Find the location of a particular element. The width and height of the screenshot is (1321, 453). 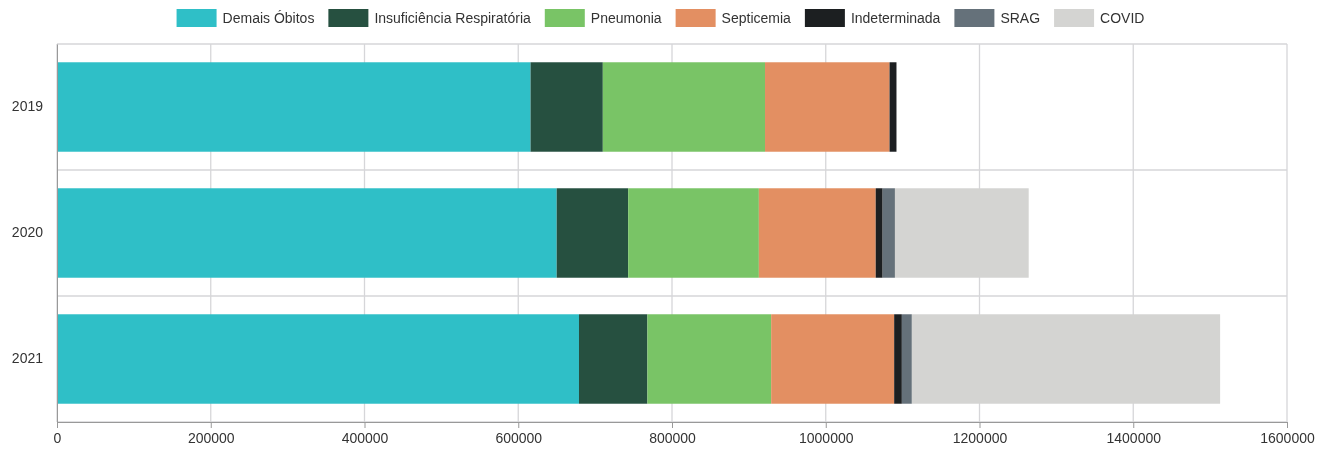

legend-label: Demais Óbitos is located at coordinates (268, 18).